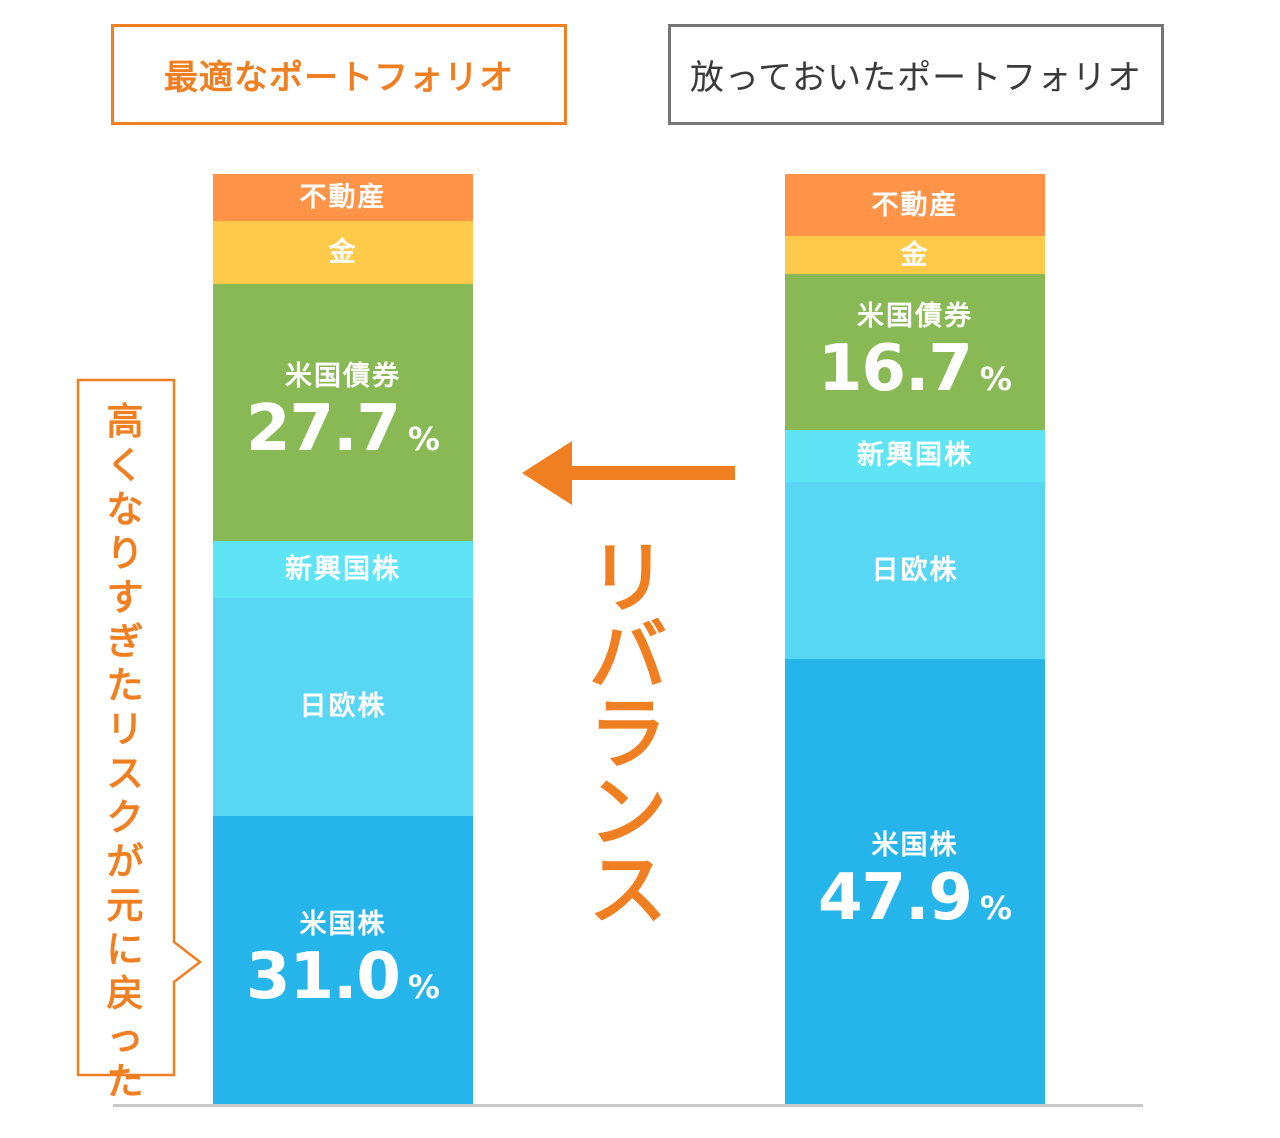 The image size is (1280, 1138). I want to click on bar-segment-us-bonds: 米国債券 16.7%, so click(915, 352).